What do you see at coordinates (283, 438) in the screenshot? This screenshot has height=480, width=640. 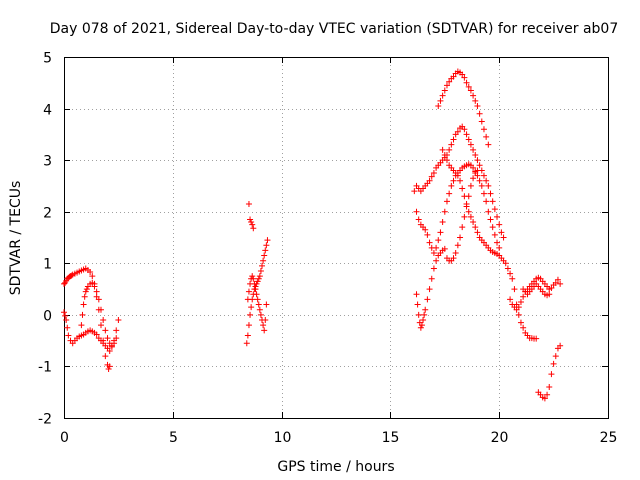 I see `x-tick-label: 10` at bounding box center [283, 438].